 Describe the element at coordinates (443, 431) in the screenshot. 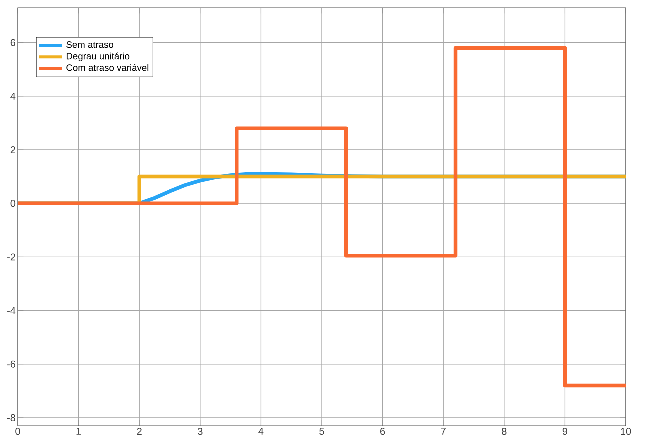

I see `x-tick-label: 7` at that location.